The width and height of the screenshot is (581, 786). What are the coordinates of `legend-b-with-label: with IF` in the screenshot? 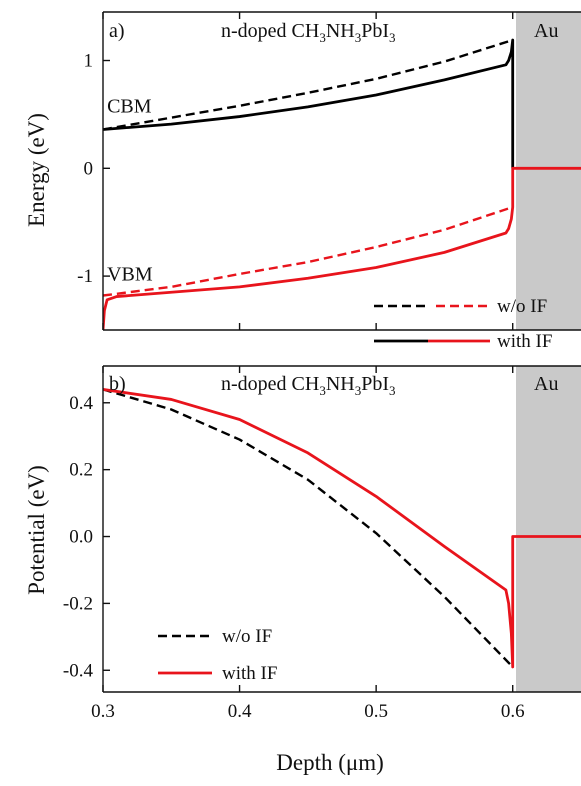 It's located at (249, 673).